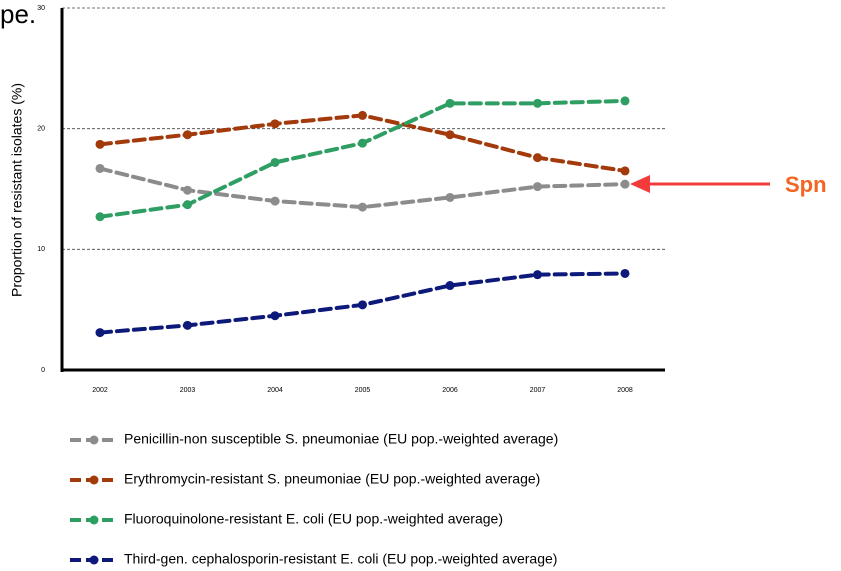 This screenshot has width=841, height=571. I want to click on x-tick-label: 2004, so click(275, 390).